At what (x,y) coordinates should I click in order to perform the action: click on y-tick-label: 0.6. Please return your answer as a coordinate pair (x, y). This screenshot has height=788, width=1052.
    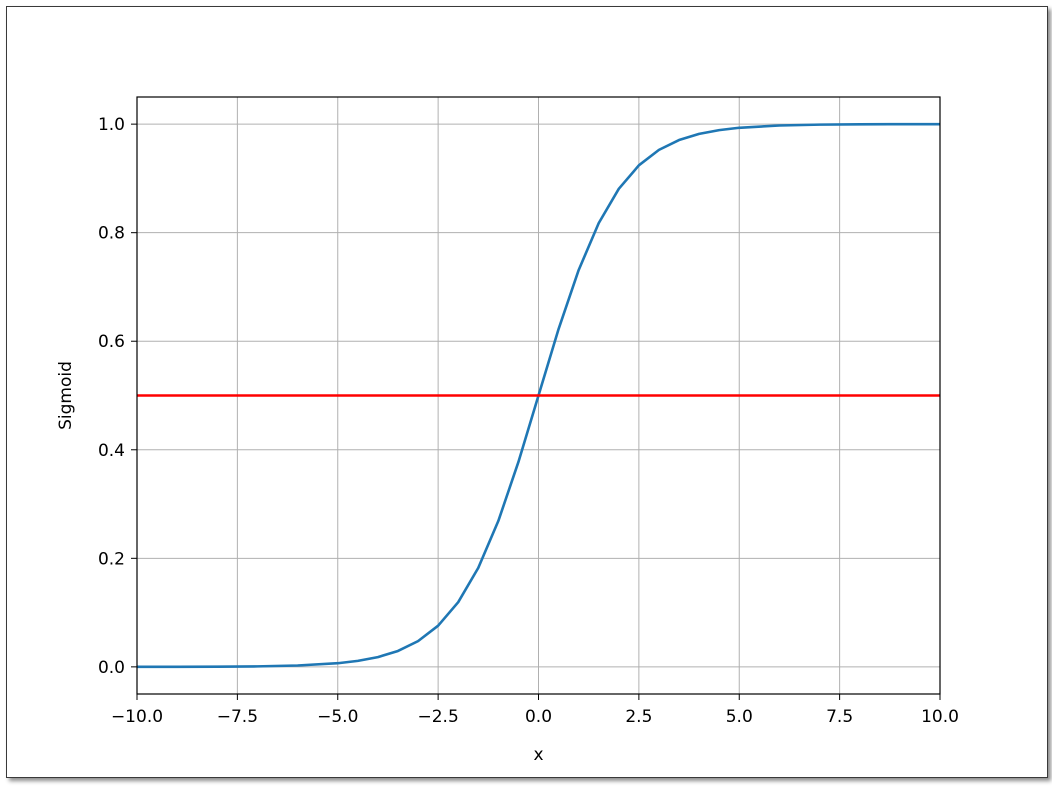
    Looking at the image, I should click on (111, 342).